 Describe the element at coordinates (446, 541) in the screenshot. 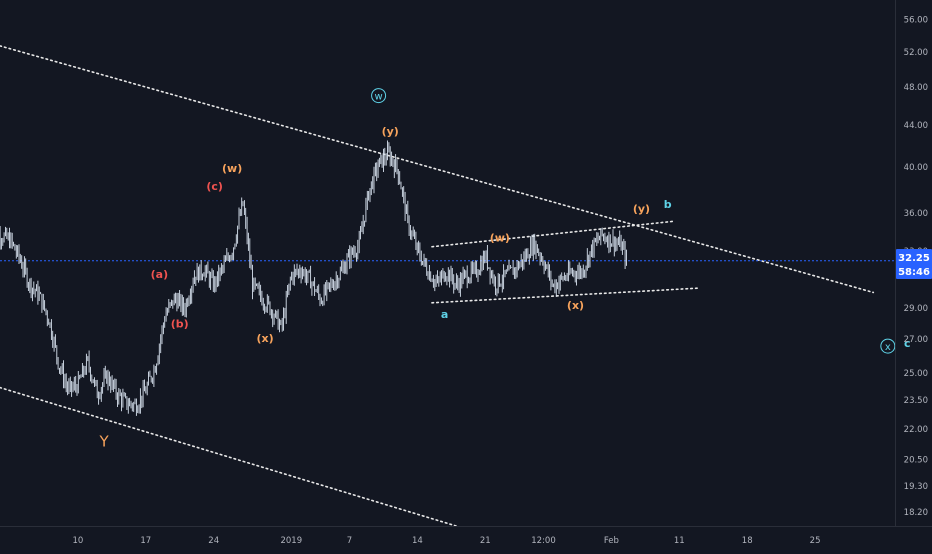

I see `time-axis: 10 17 24 2019 7 14 21 12:00 Feb 11 18 25` at that location.